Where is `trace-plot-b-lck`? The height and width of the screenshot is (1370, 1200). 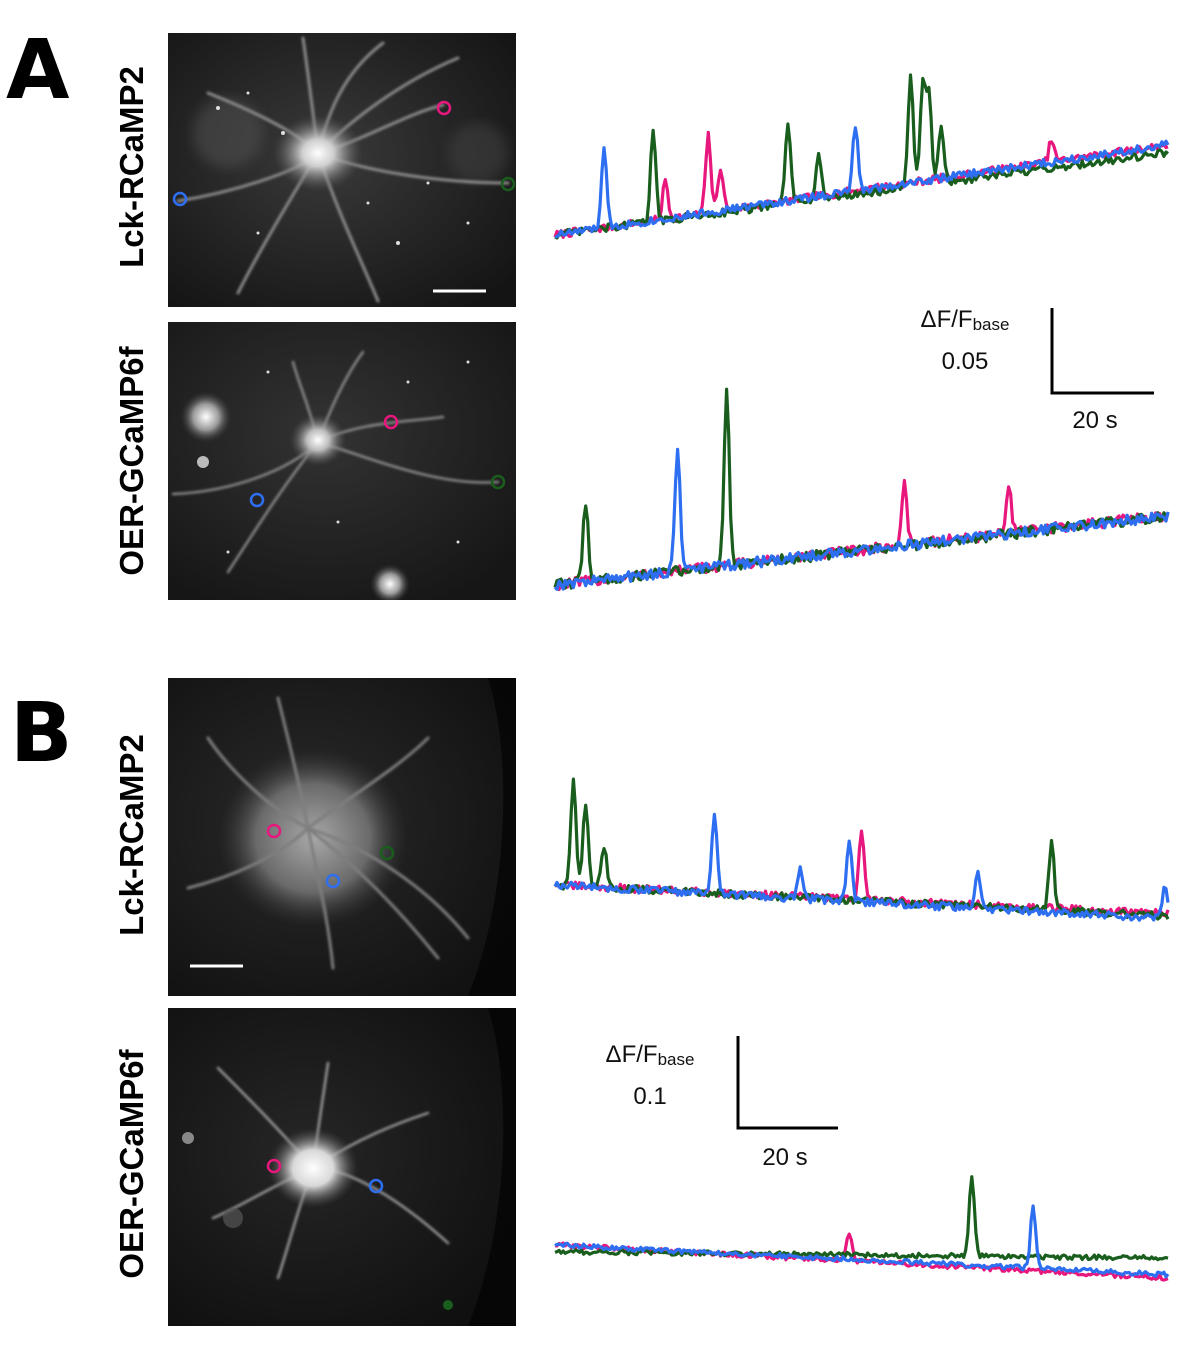
trace-plot-b-lck is located at coordinates (861, 849).